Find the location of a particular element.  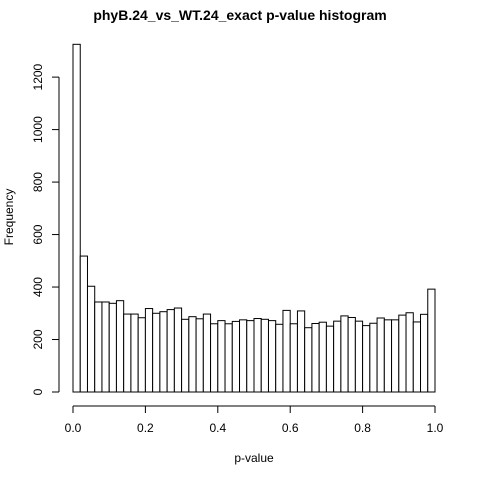

y-tick-label: 800 is located at coordinates (38, 182).